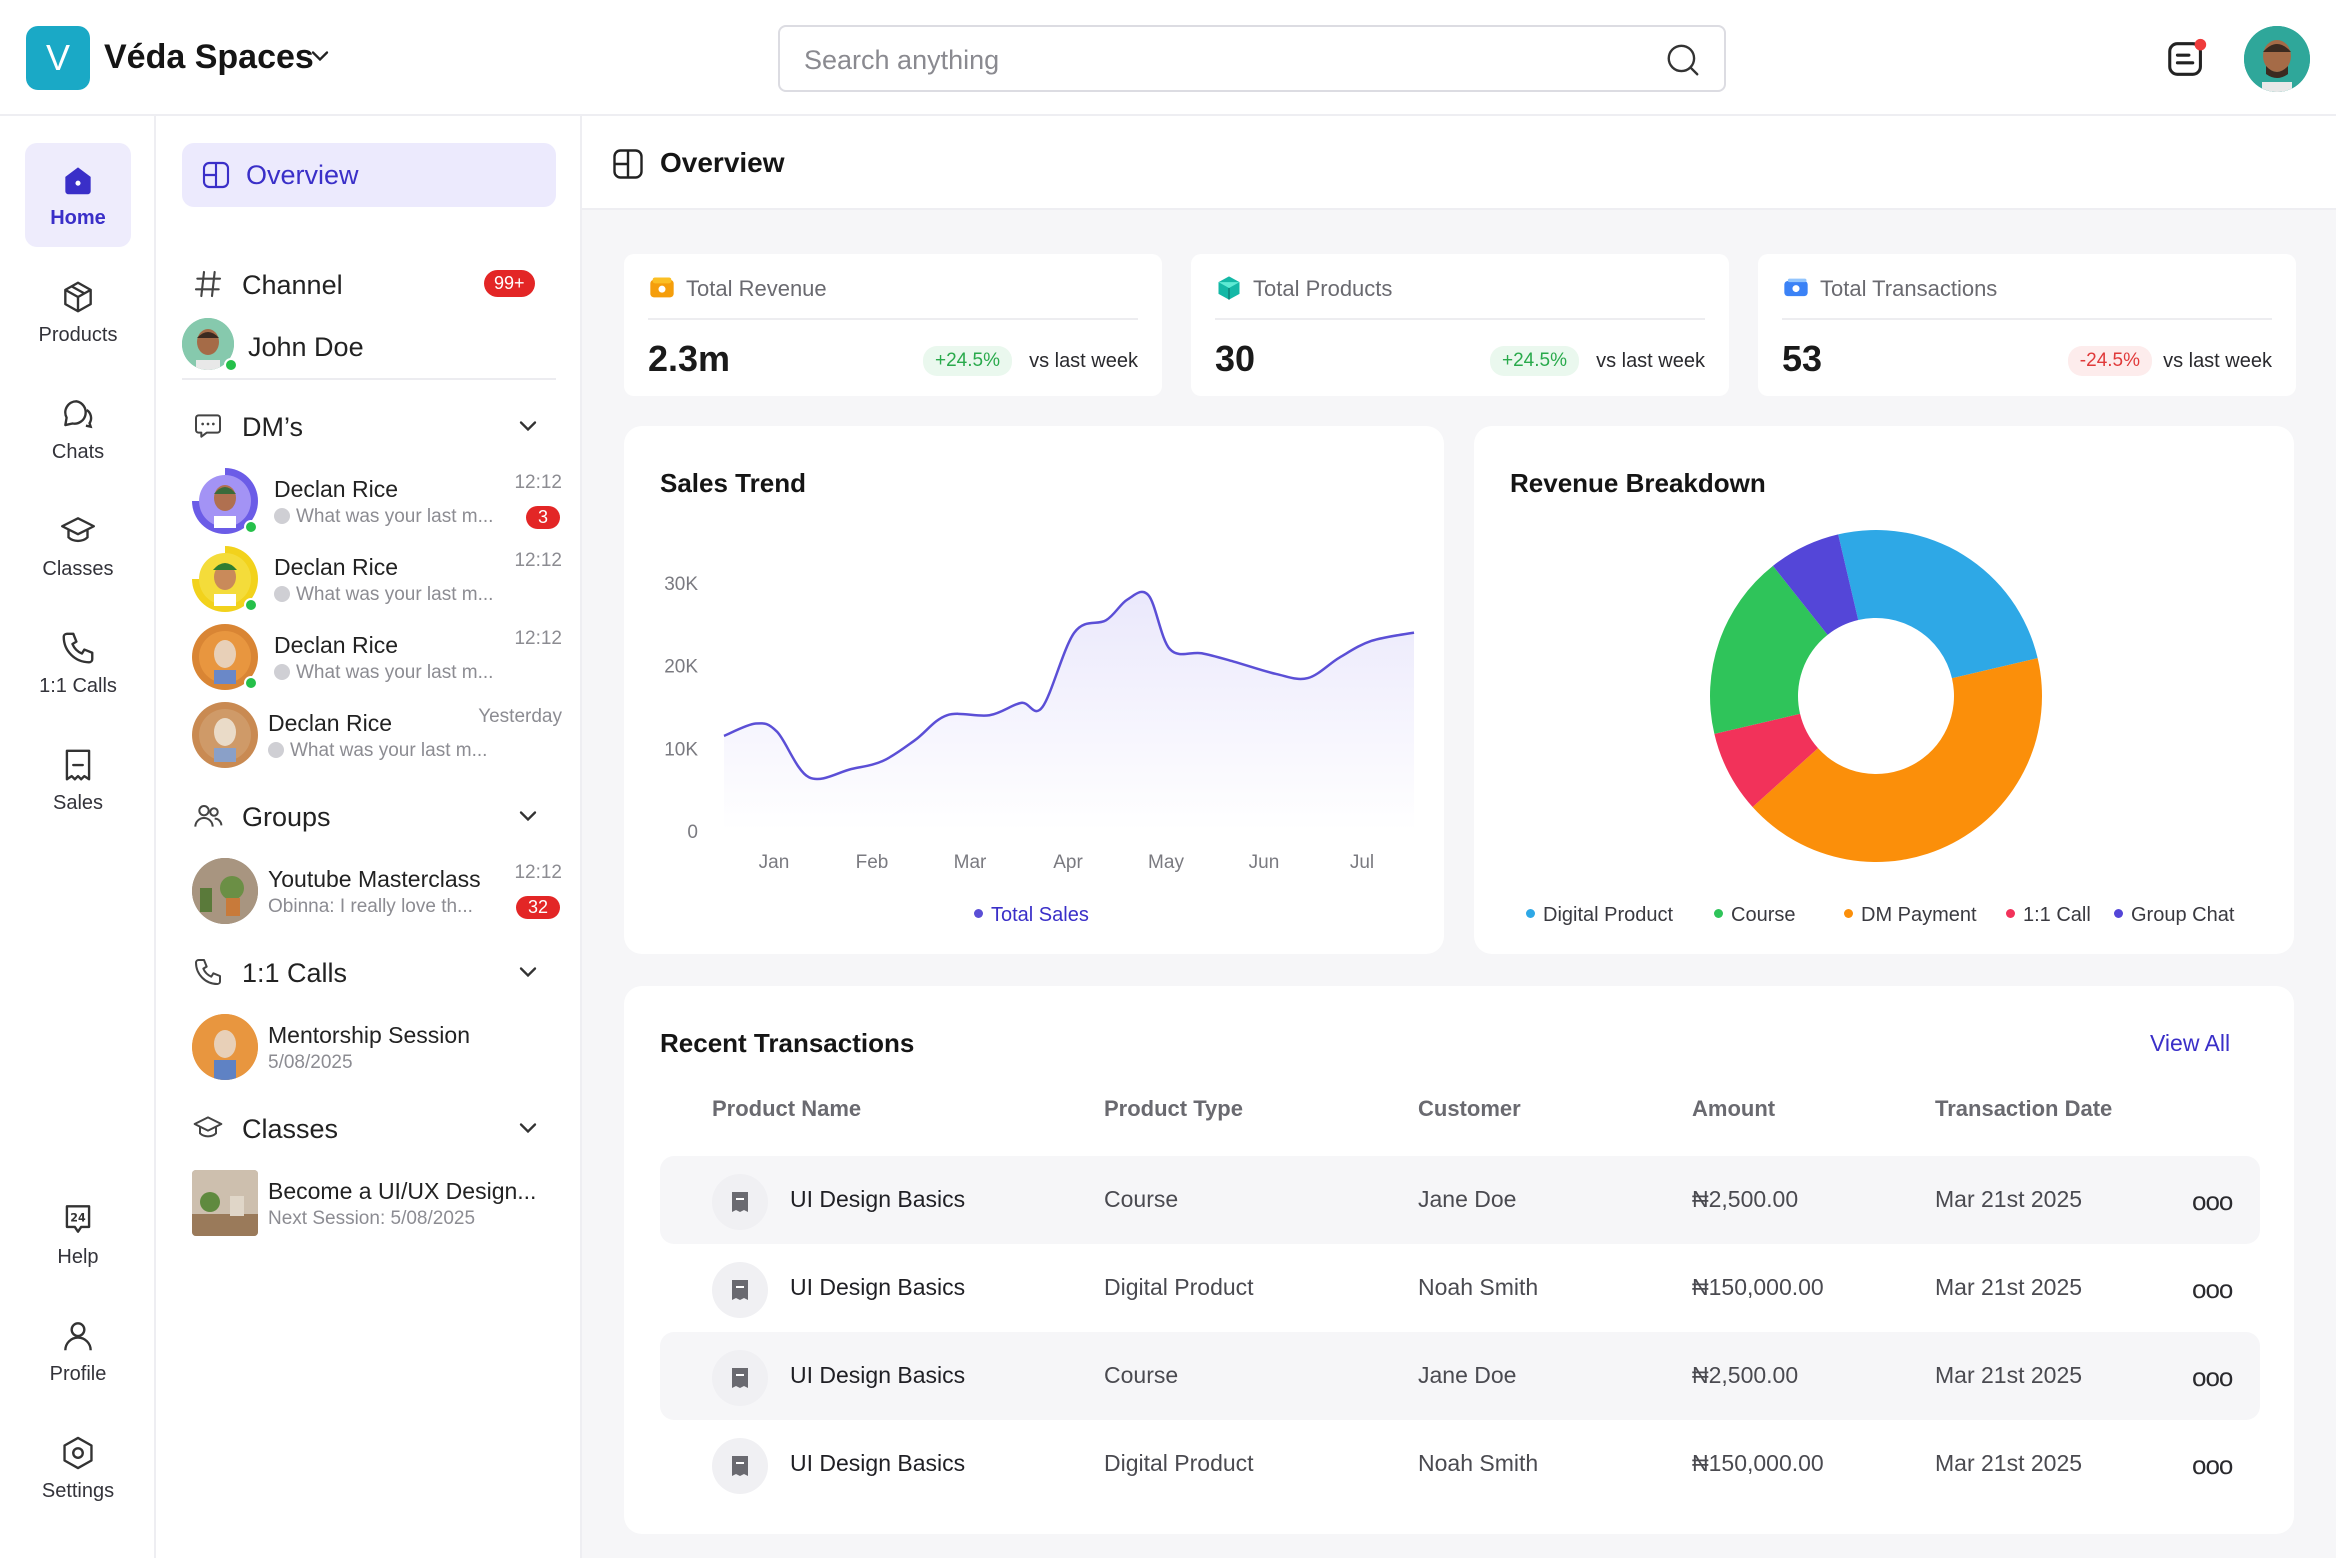 The height and width of the screenshot is (1558, 2336). What do you see at coordinates (216, 175) in the screenshot?
I see `layout-icon` at bounding box center [216, 175].